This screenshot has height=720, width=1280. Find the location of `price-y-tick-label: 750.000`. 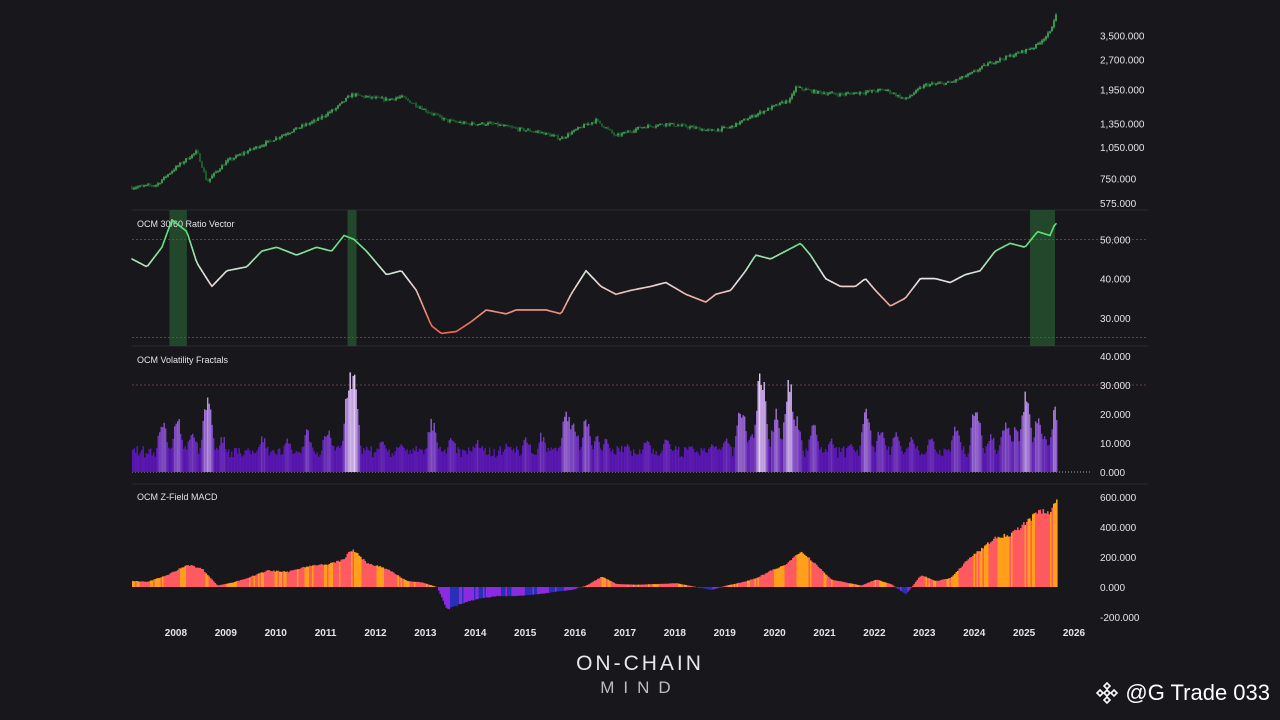

price-y-tick-label: 750.000 is located at coordinates (1118, 179).